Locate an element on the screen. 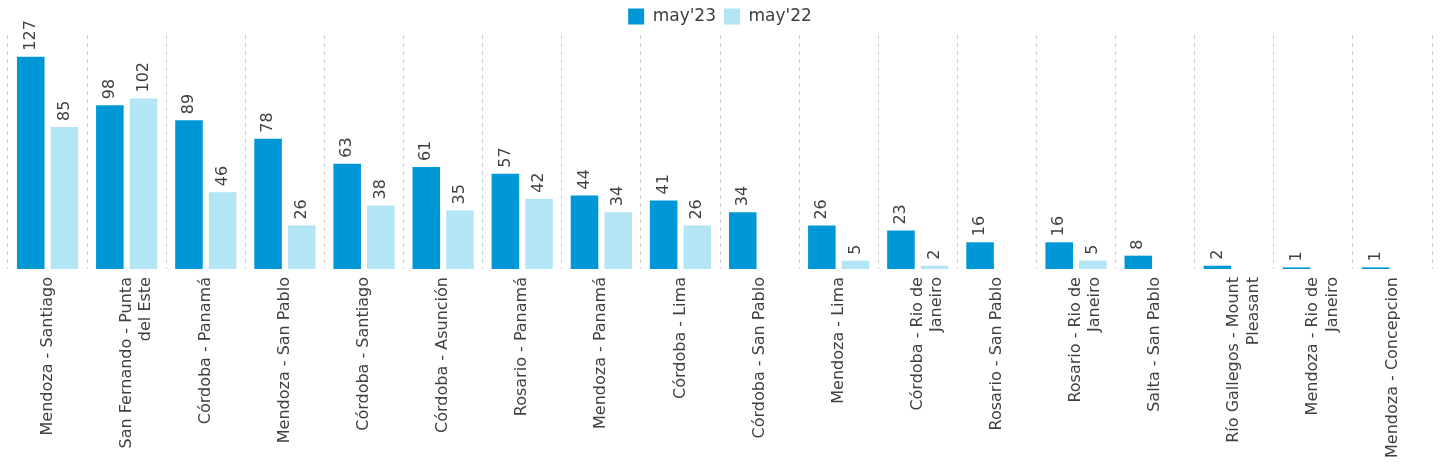  x-tick-label: Córdoba - Lima is located at coordinates (679, 338).